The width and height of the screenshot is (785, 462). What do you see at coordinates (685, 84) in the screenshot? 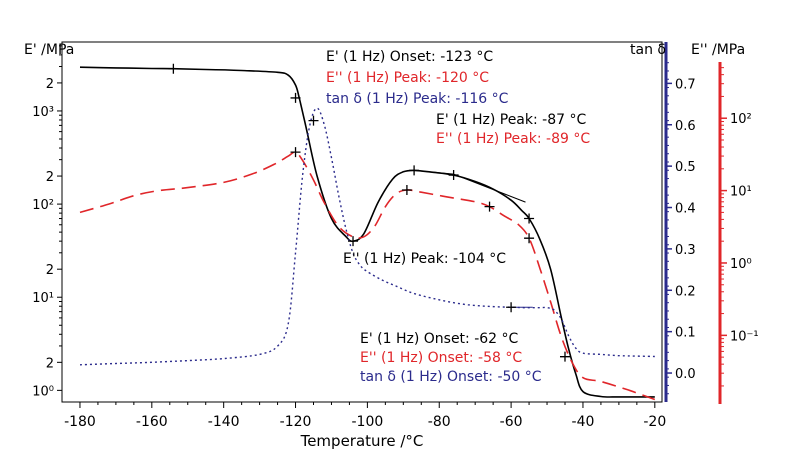
I see `tand-tick-label: 0.7` at bounding box center [685, 84].